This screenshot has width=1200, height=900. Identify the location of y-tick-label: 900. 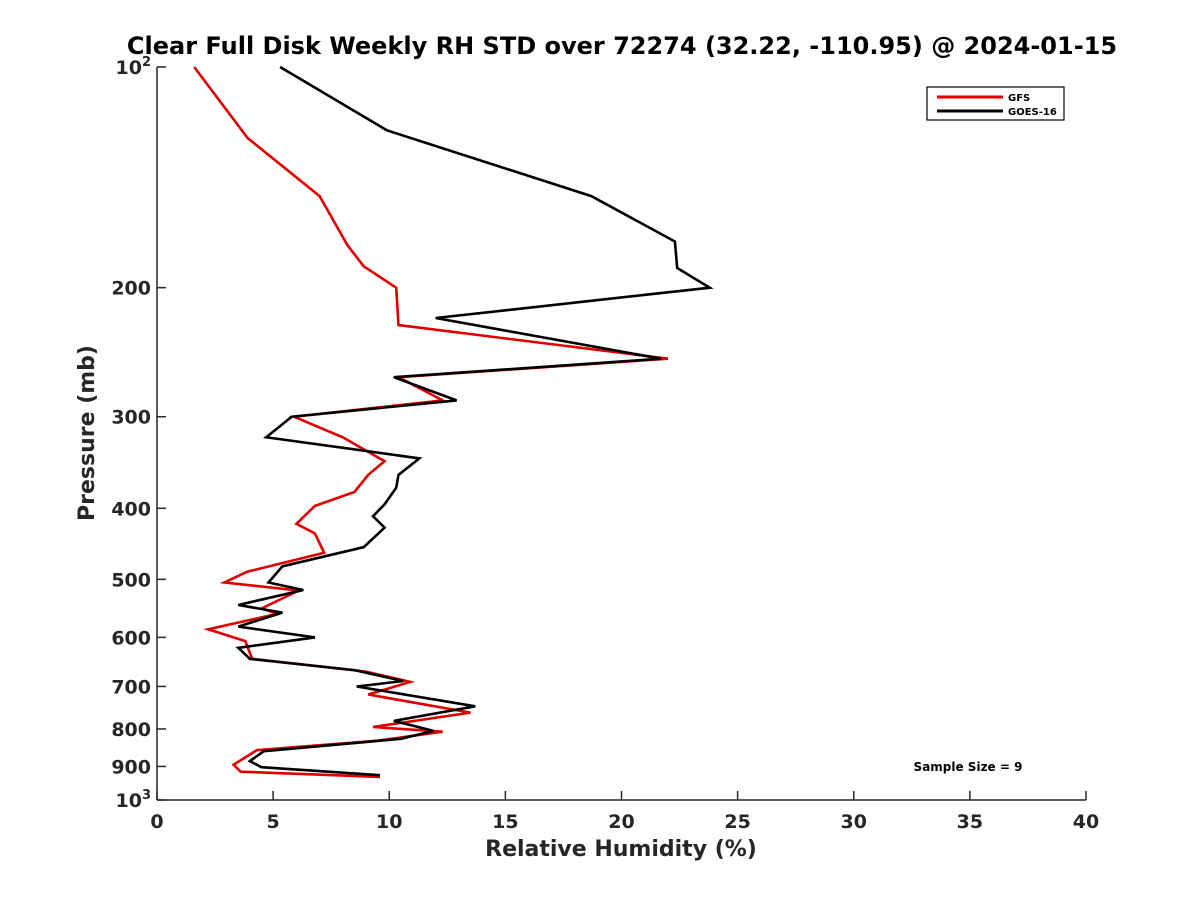
(131, 767).